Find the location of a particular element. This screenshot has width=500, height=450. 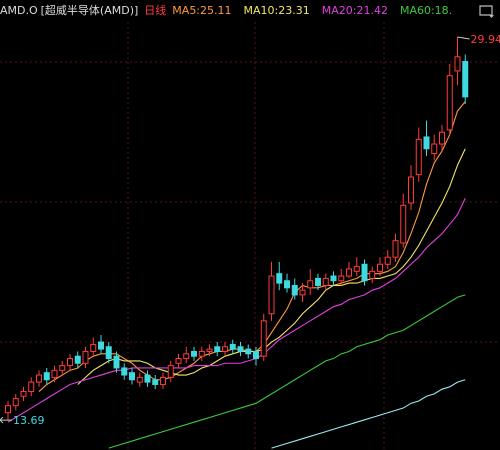

legend-entry: MA5:25.11 is located at coordinates (202, 10).